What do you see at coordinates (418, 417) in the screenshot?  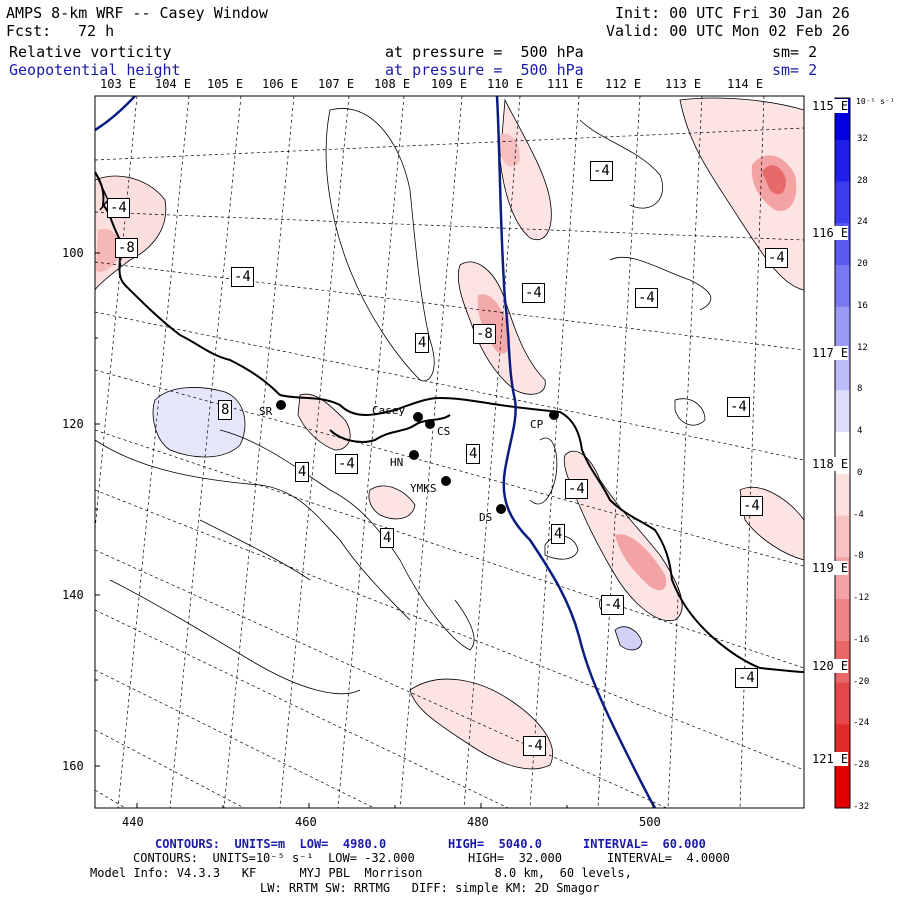 I see `station-marker-casey` at bounding box center [418, 417].